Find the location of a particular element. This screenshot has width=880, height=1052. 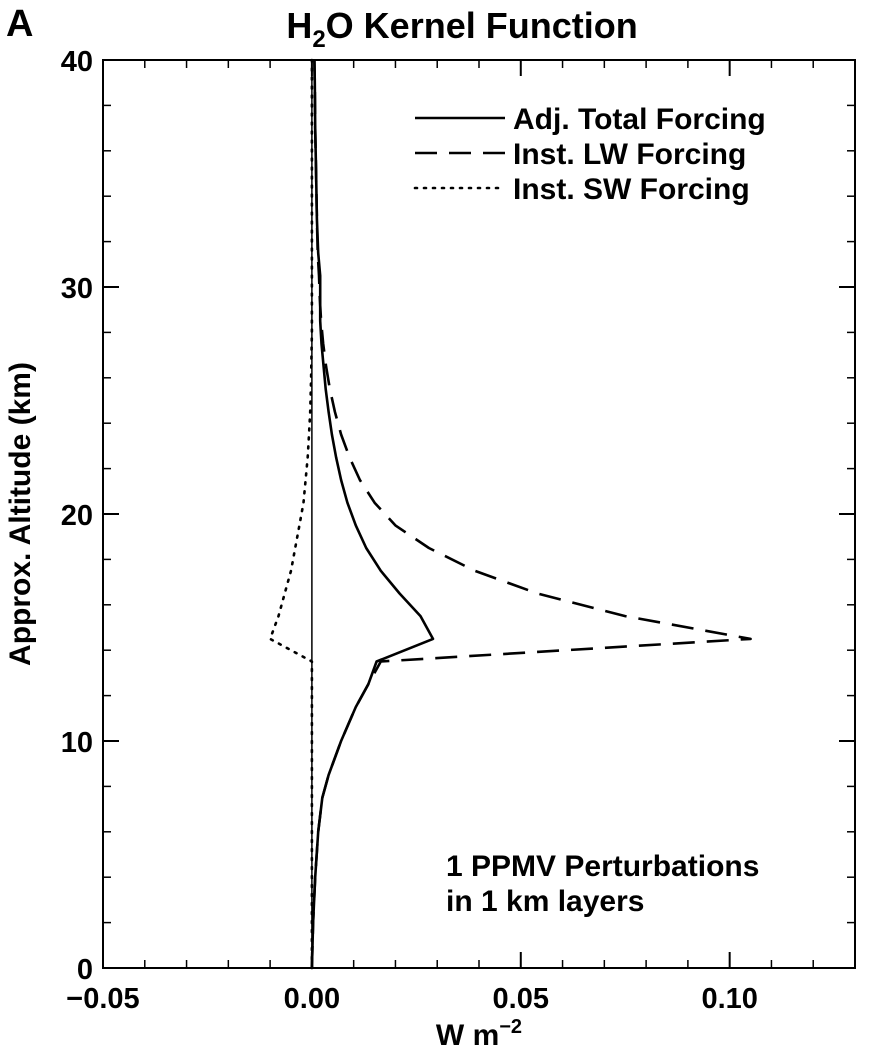

y-tick-label: 0 is located at coordinates (85, 970).